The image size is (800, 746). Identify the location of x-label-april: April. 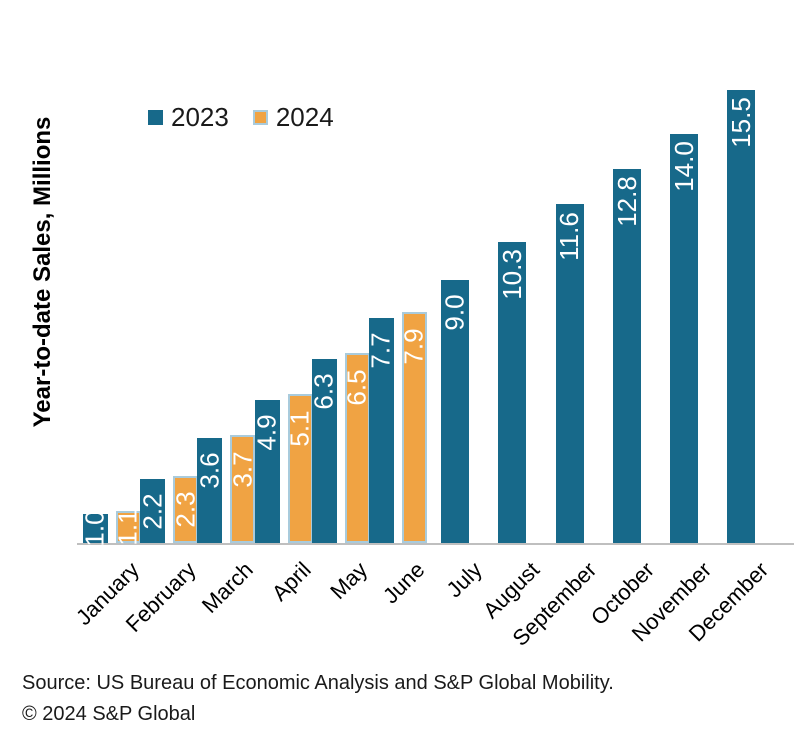
(291, 581).